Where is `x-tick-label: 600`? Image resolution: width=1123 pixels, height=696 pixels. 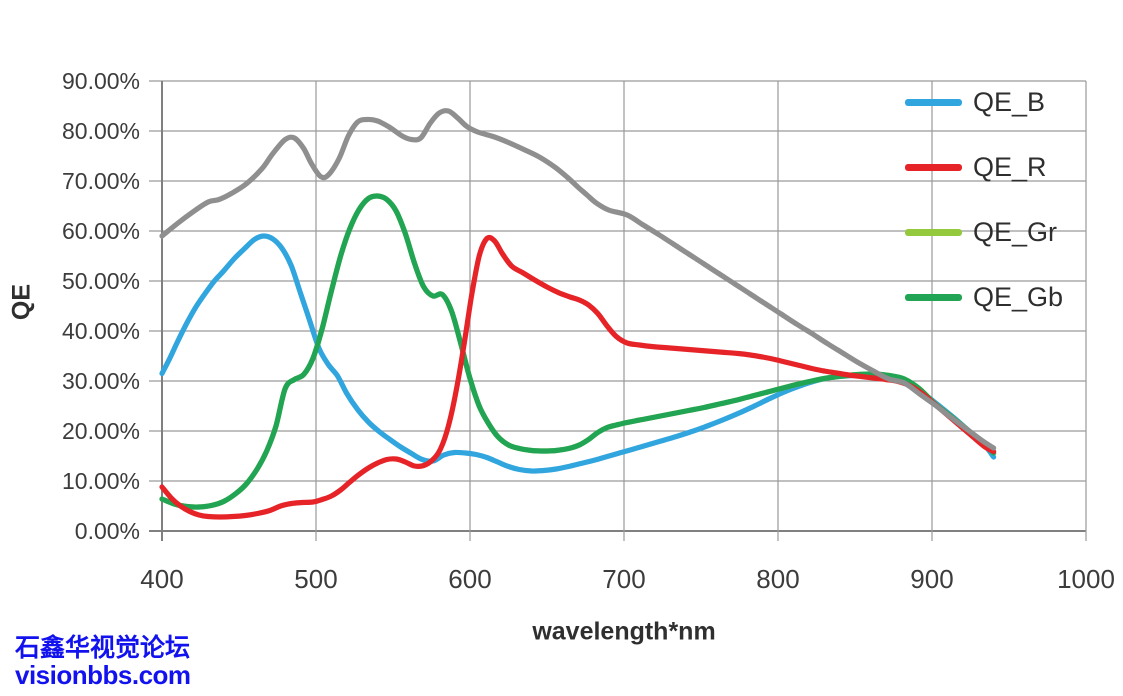 x-tick-label: 600 is located at coordinates (469, 579).